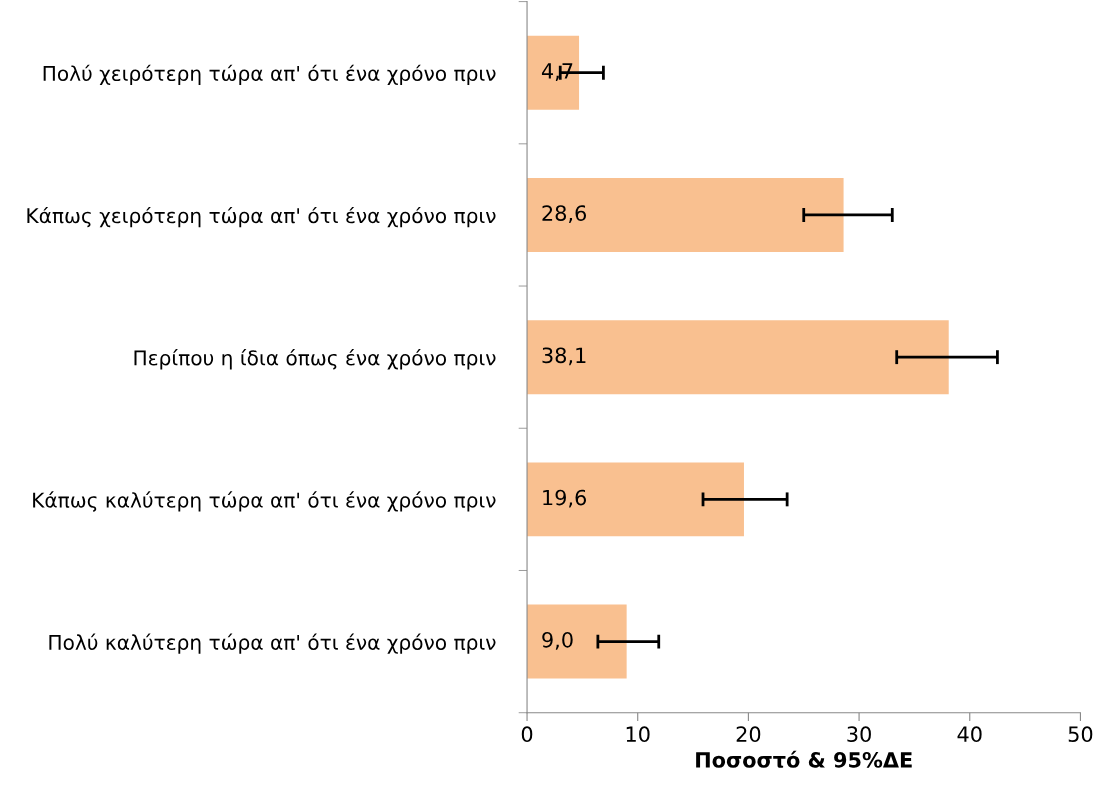 This screenshot has width=1098, height=799. What do you see at coordinates (527, 734) in the screenshot?
I see `x-tick-label: 0` at bounding box center [527, 734].